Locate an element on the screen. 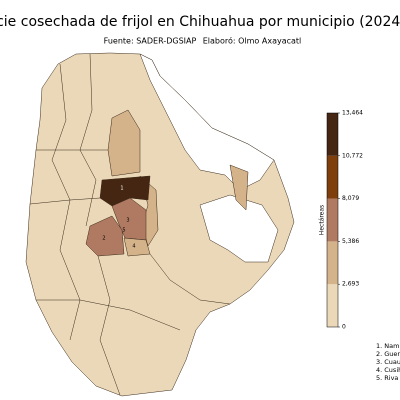 This screenshot has width=400, height=400. author: Elaboró: Olmo Axayacatl is located at coordinates (252, 41).